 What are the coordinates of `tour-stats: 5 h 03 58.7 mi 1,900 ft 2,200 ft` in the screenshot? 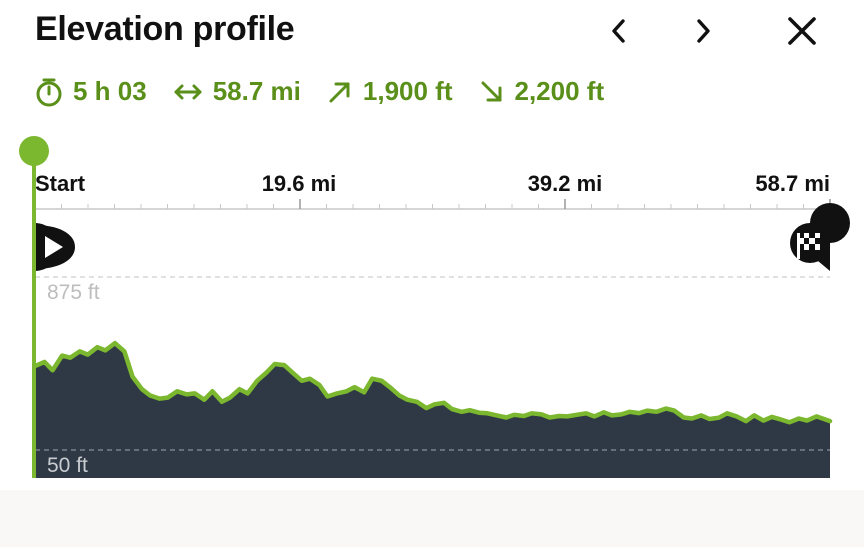 It's located at (332, 91).